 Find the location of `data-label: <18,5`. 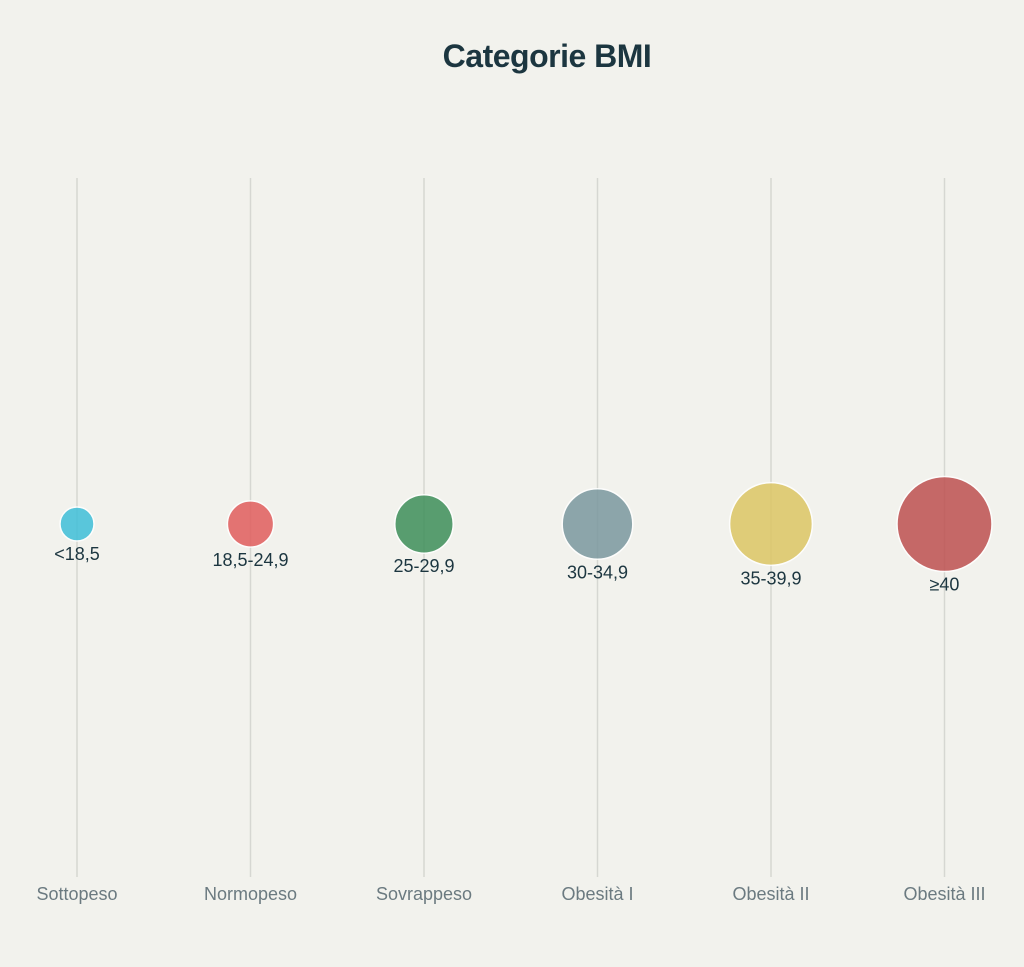

data-label: <18,5 is located at coordinates (77, 554).